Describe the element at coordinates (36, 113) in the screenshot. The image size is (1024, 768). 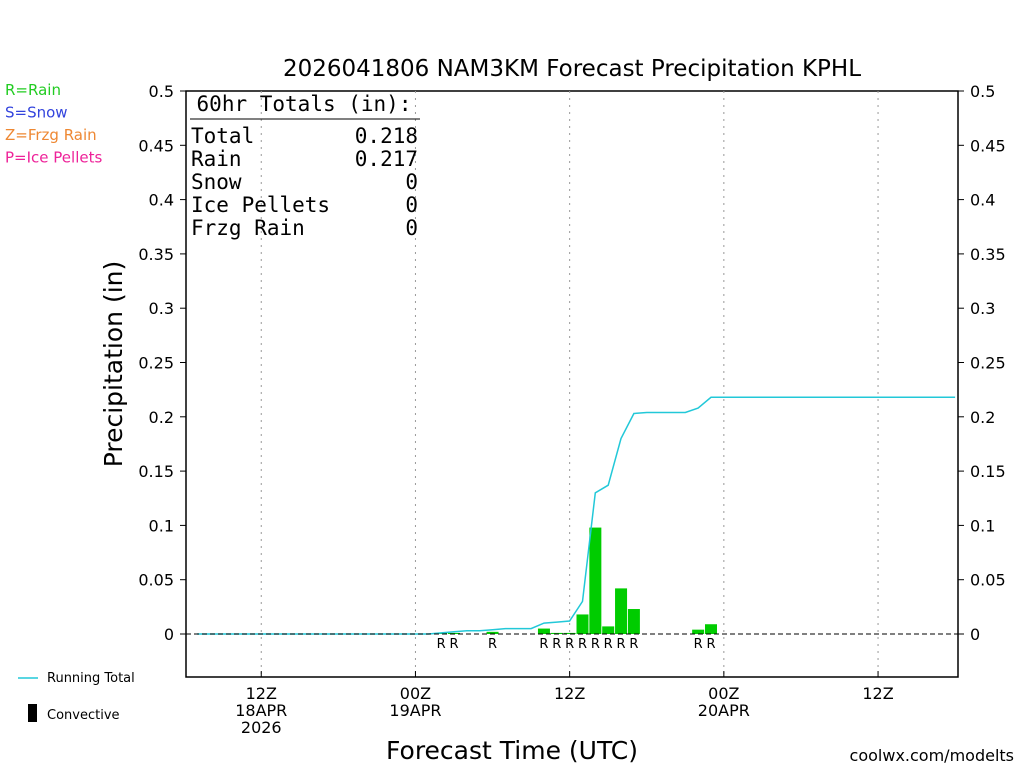
I see `ptype-legend-item: S=Snow` at that location.